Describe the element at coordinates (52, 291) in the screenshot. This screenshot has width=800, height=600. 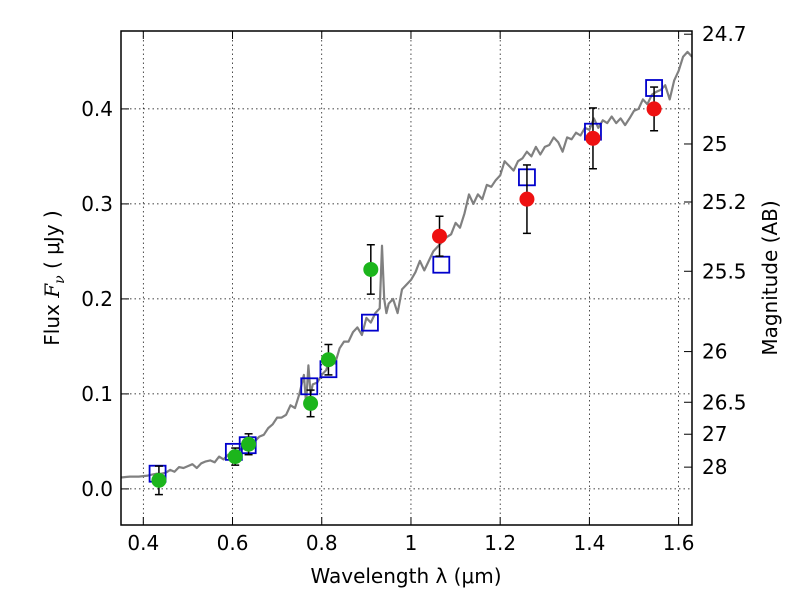
I see `y-axis-label-symbol: F` at that location.